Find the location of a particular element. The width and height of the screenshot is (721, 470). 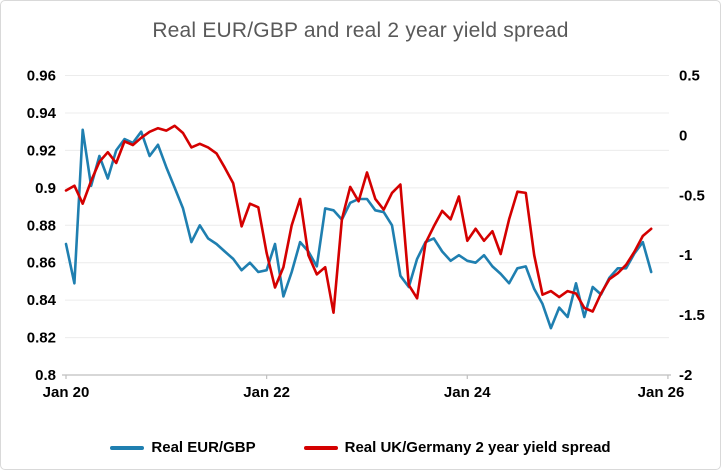

eur-gbp-legend-swatch is located at coordinates (127, 447).